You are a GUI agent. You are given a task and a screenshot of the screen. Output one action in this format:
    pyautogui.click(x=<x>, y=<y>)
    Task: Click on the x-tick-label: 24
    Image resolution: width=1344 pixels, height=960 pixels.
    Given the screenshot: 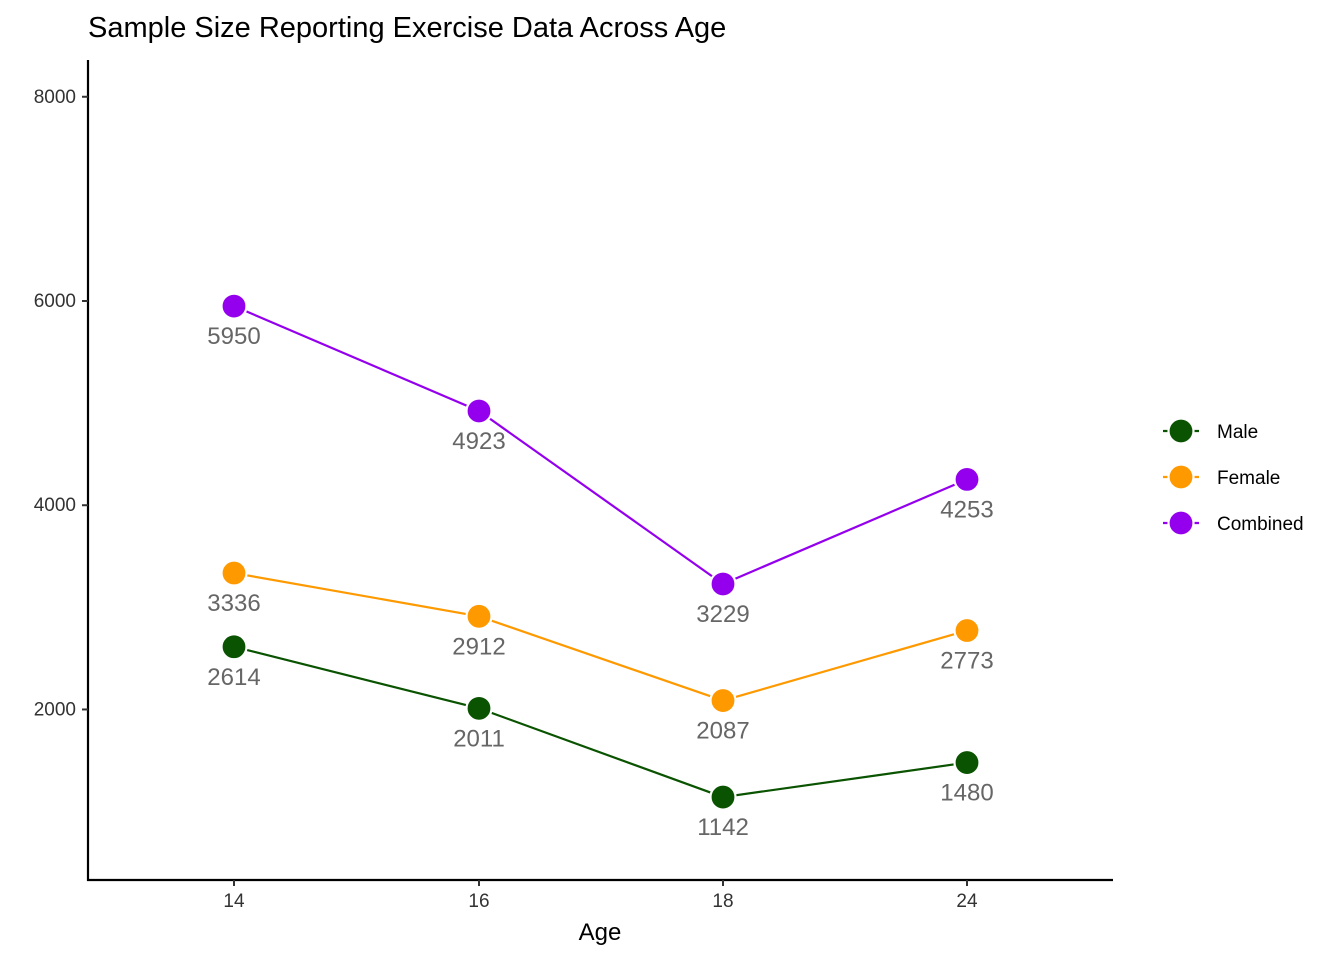 What is the action you would take?
    pyautogui.click(x=967, y=901)
    